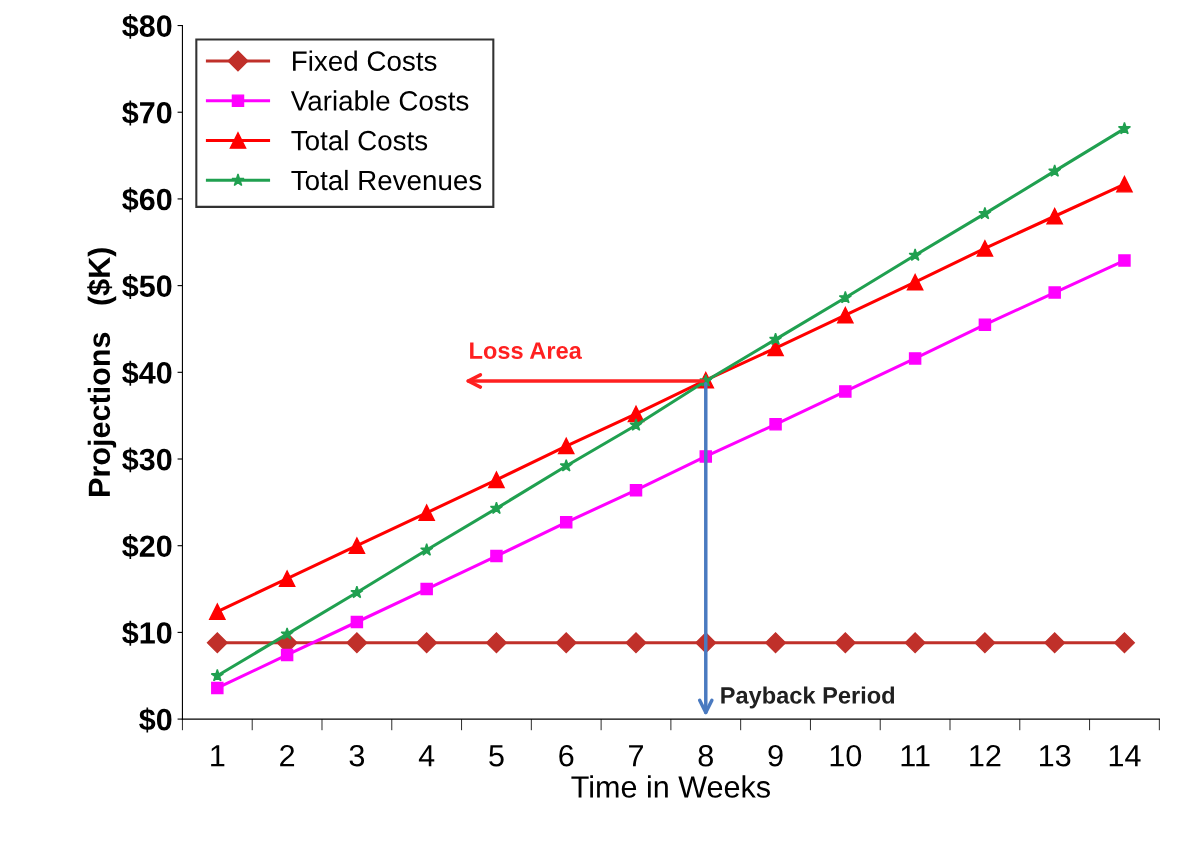 The image size is (1177, 851). Describe the element at coordinates (985, 755) in the screenshot. I see `x-tick-label: 12` at that location.